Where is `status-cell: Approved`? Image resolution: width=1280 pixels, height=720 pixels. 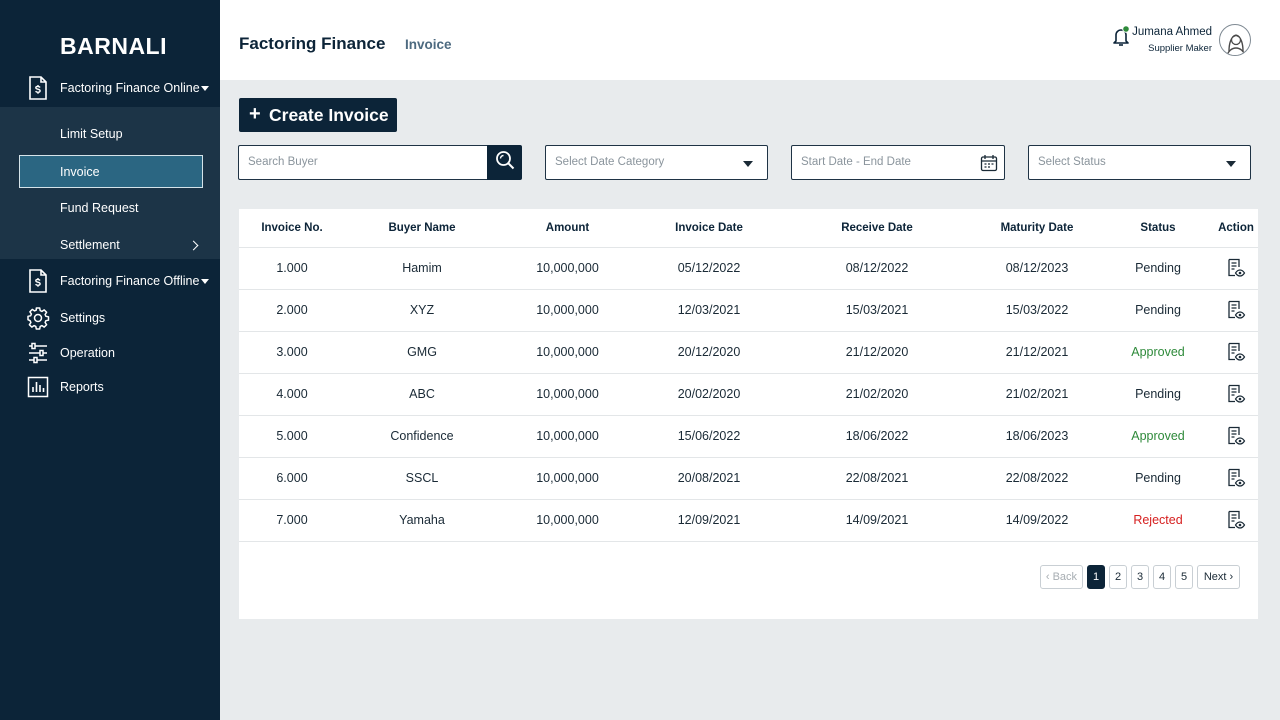 status-cell: Approved is located at coordinates (1158, 436).